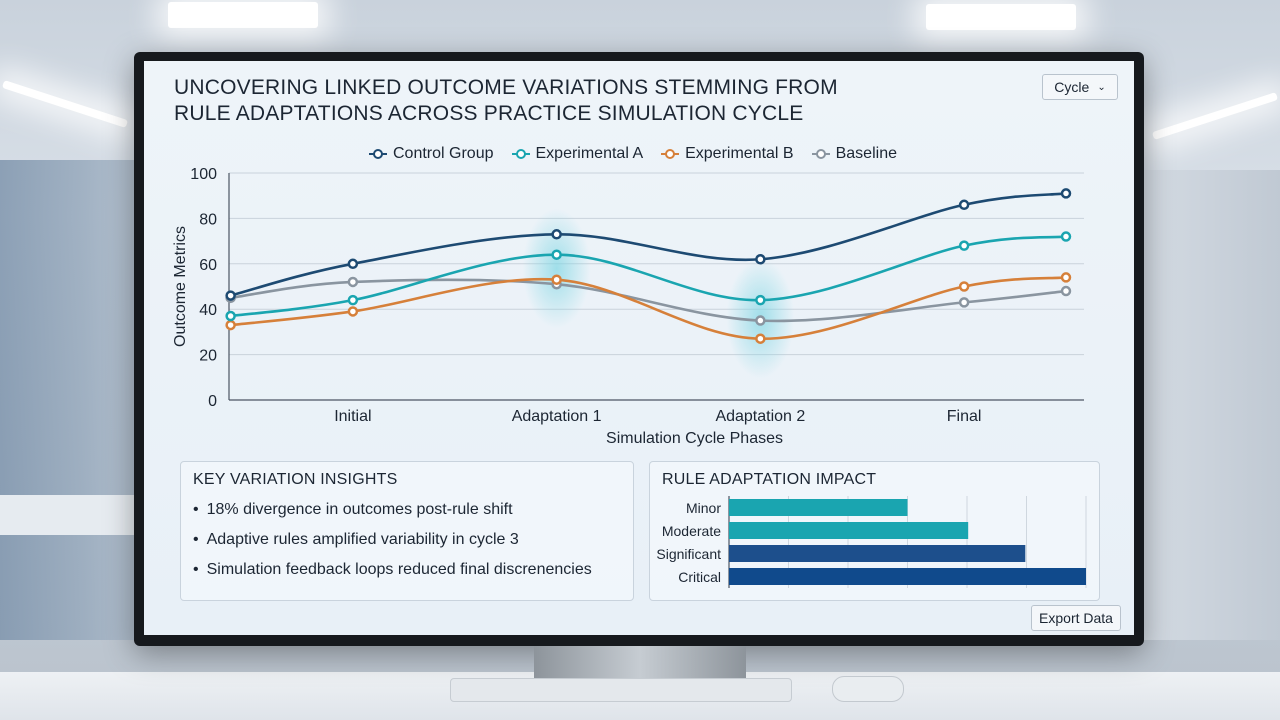 The image size is (1280, 720). What do you see at coordinates (1215, 116) in the screenshot?
I see `ceiling-light-side-right` at bounding box center [1215, 116].